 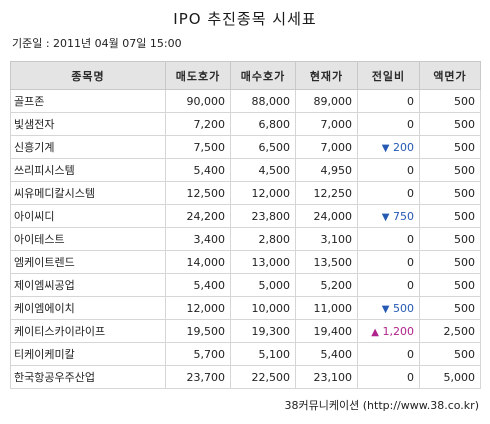 What do you see at coordinates (388, 147) in the screenshot?
I see `change-cell: ▼ 200` at bounding box center [388, 147].